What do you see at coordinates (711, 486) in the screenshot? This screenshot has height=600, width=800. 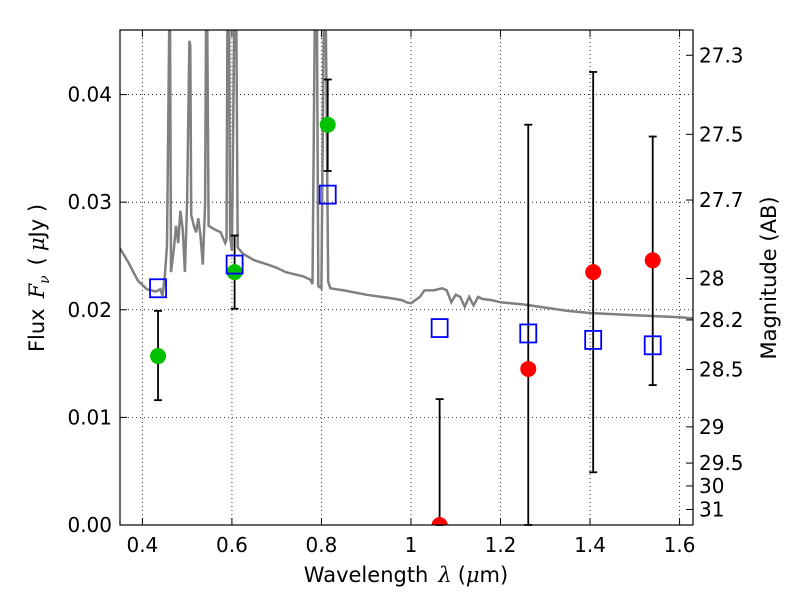 I see `magnitude-tick-label: 30` at bounding box center [711, 486].